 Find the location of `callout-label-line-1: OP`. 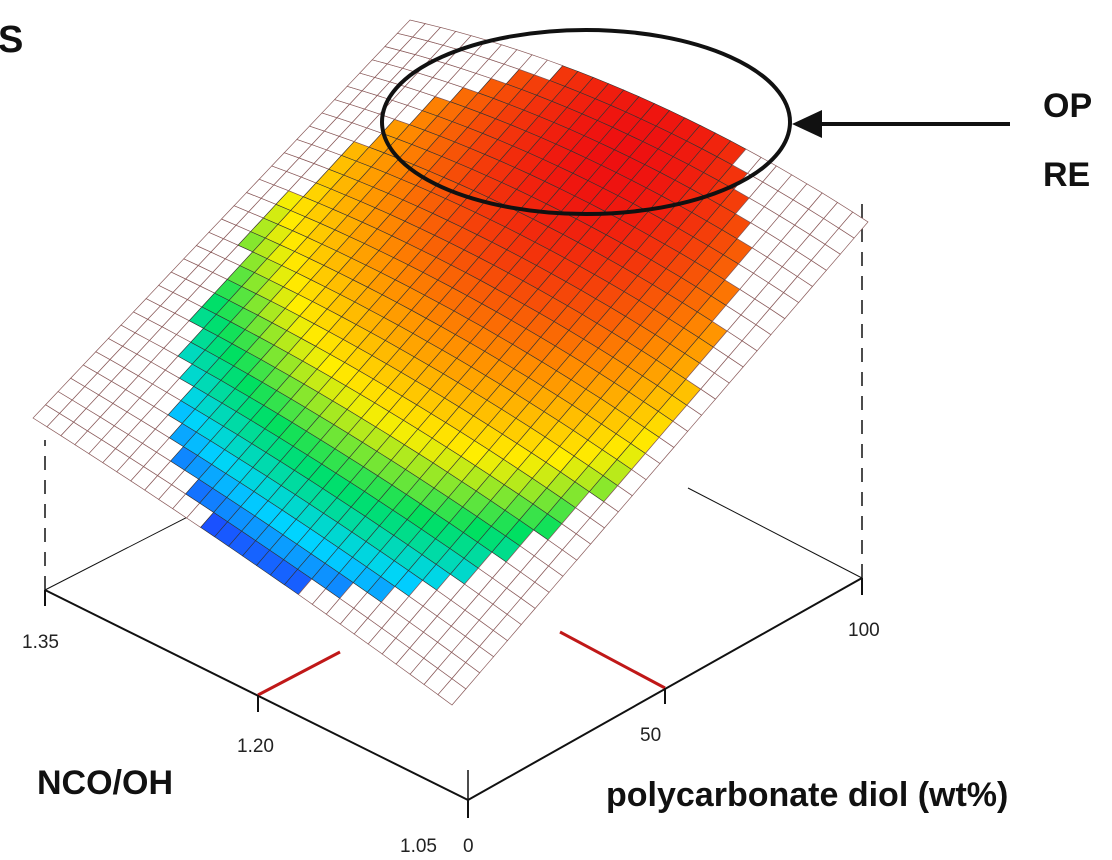

callout-label-line-1: OP is located at coordinates (1067, 106).